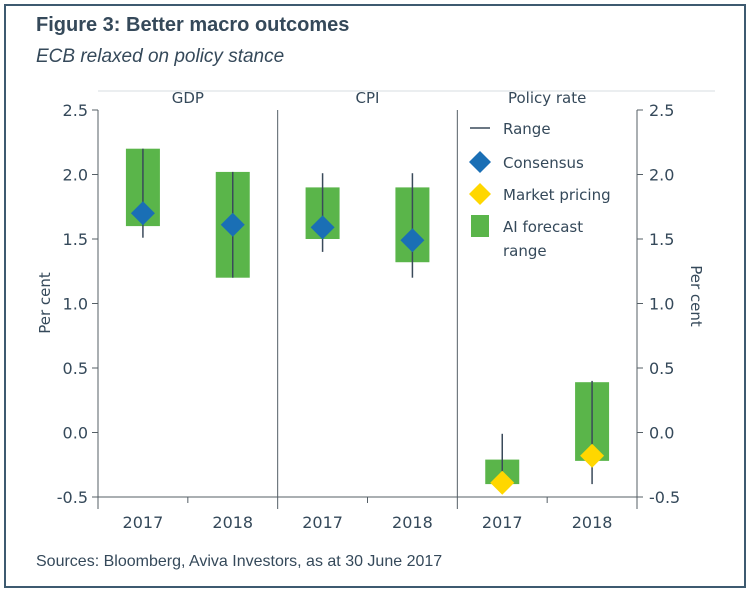 This screenshot has width=750, height=592. I want to click on figure-title: Figure 3: Better macro outcomes, so click(193, 25).